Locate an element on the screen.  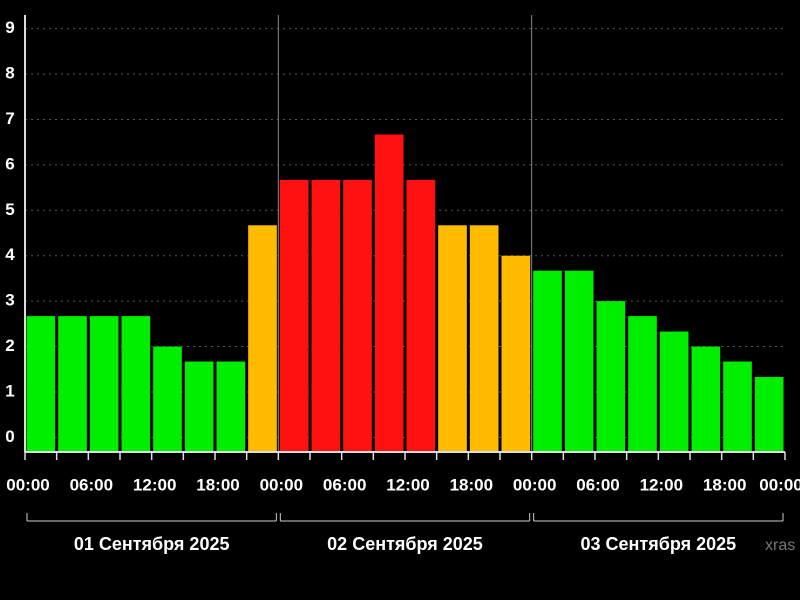
y-tick-label: 9 is located at coordinates (9, 27).